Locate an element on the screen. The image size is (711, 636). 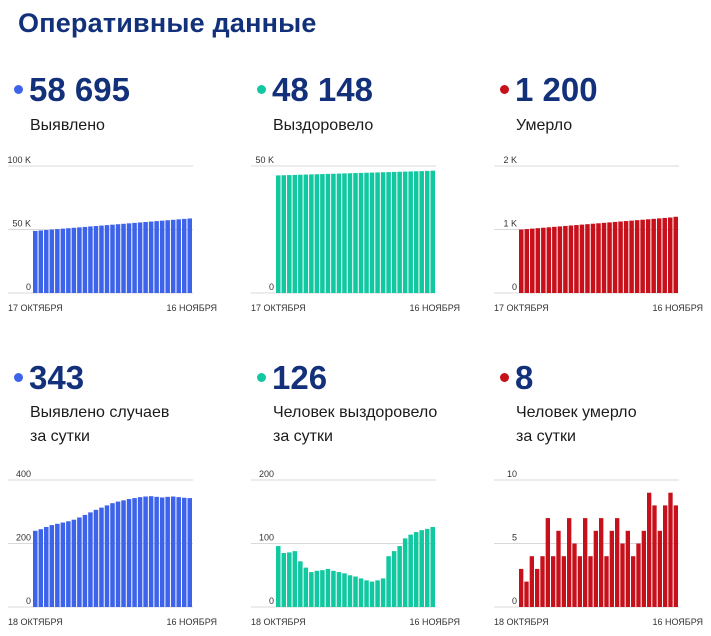
chart-daily-detected: 400 200 0 18 ОКТЯБРЯ 16 НОЯБРЯ is located at coordinates (112, 548).